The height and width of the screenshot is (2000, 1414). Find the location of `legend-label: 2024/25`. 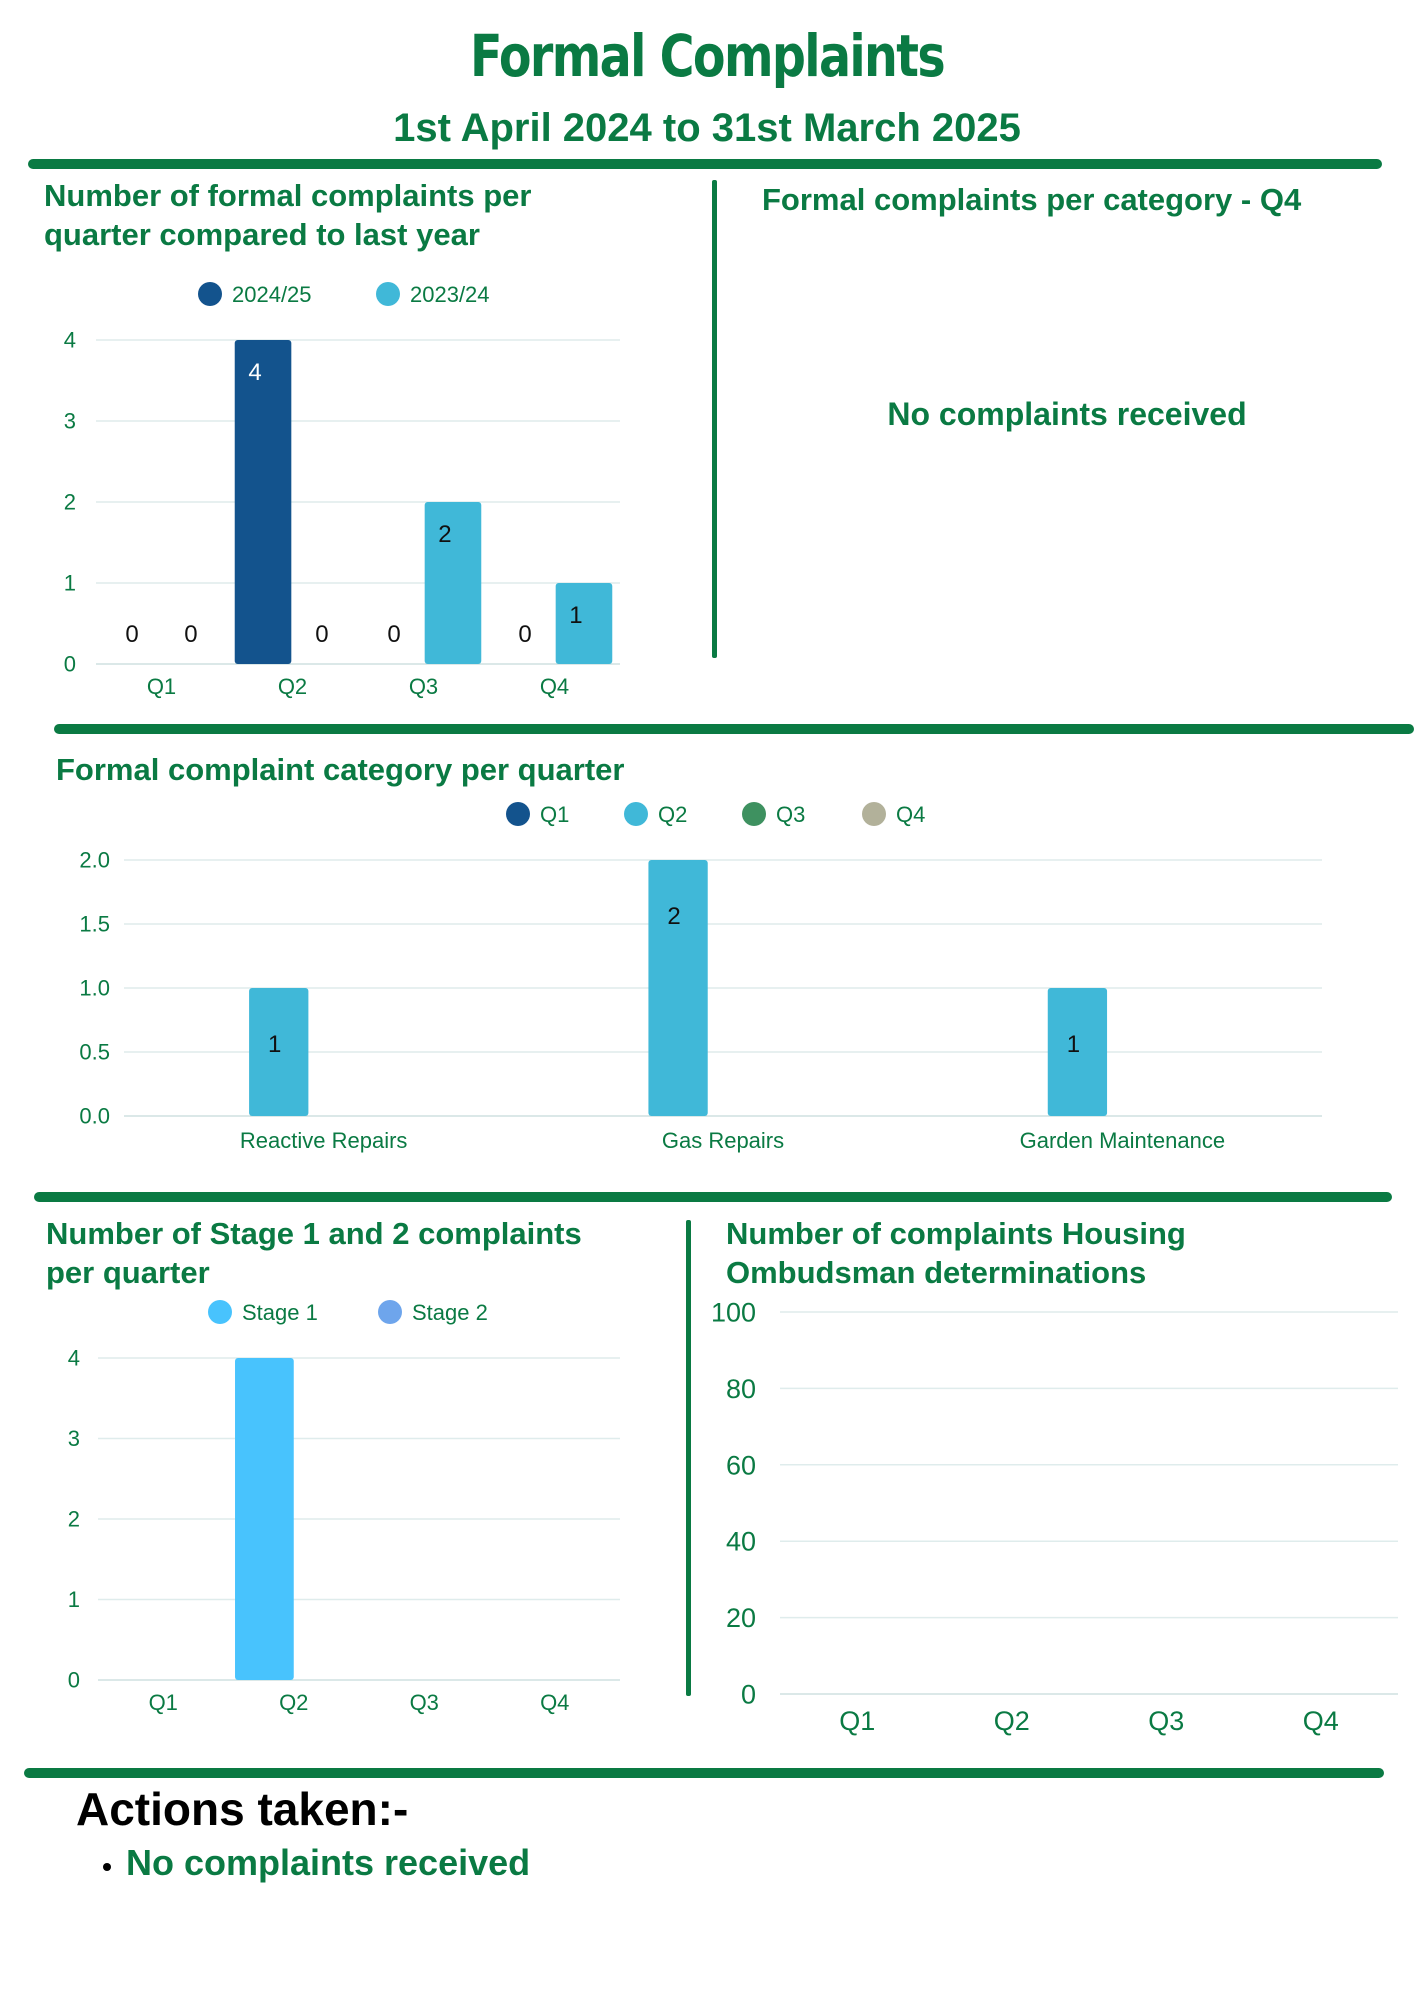

legend-label: 2024/25 is located at coordinates (272, 294).